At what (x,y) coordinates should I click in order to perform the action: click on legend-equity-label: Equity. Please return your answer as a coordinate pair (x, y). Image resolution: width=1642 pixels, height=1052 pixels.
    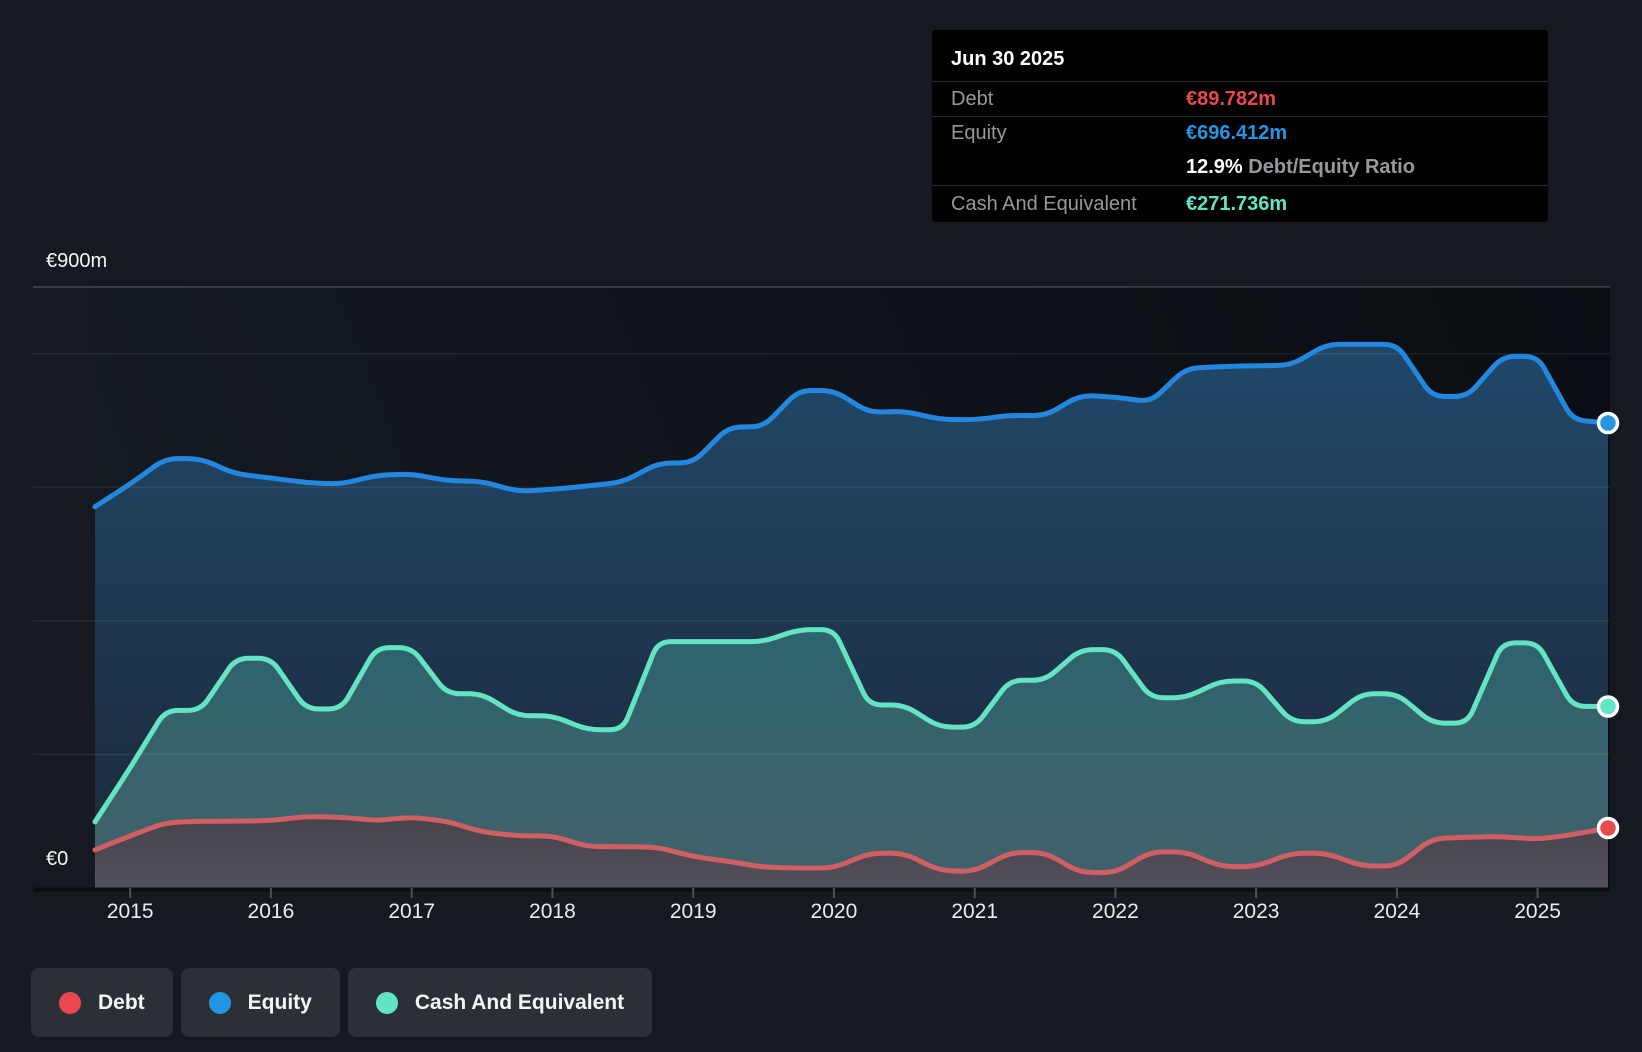
    Looking at the image, I should click on (279, 1002).